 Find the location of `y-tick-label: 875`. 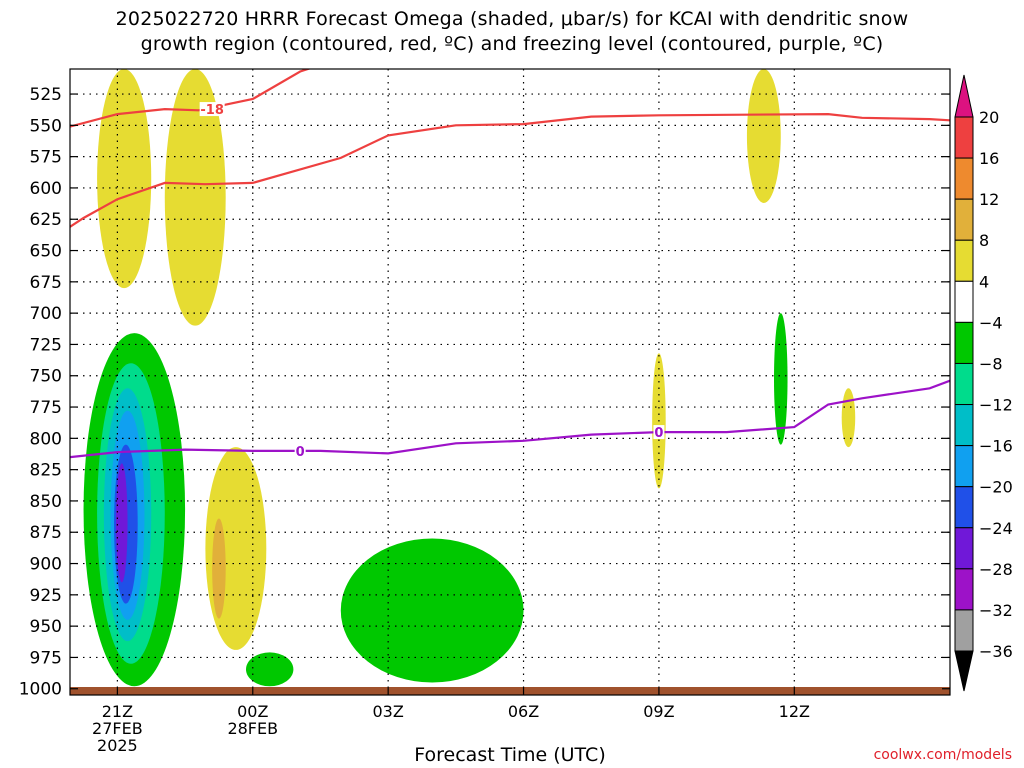

y-tick-label: 875 is located at coordinates (46, 533).